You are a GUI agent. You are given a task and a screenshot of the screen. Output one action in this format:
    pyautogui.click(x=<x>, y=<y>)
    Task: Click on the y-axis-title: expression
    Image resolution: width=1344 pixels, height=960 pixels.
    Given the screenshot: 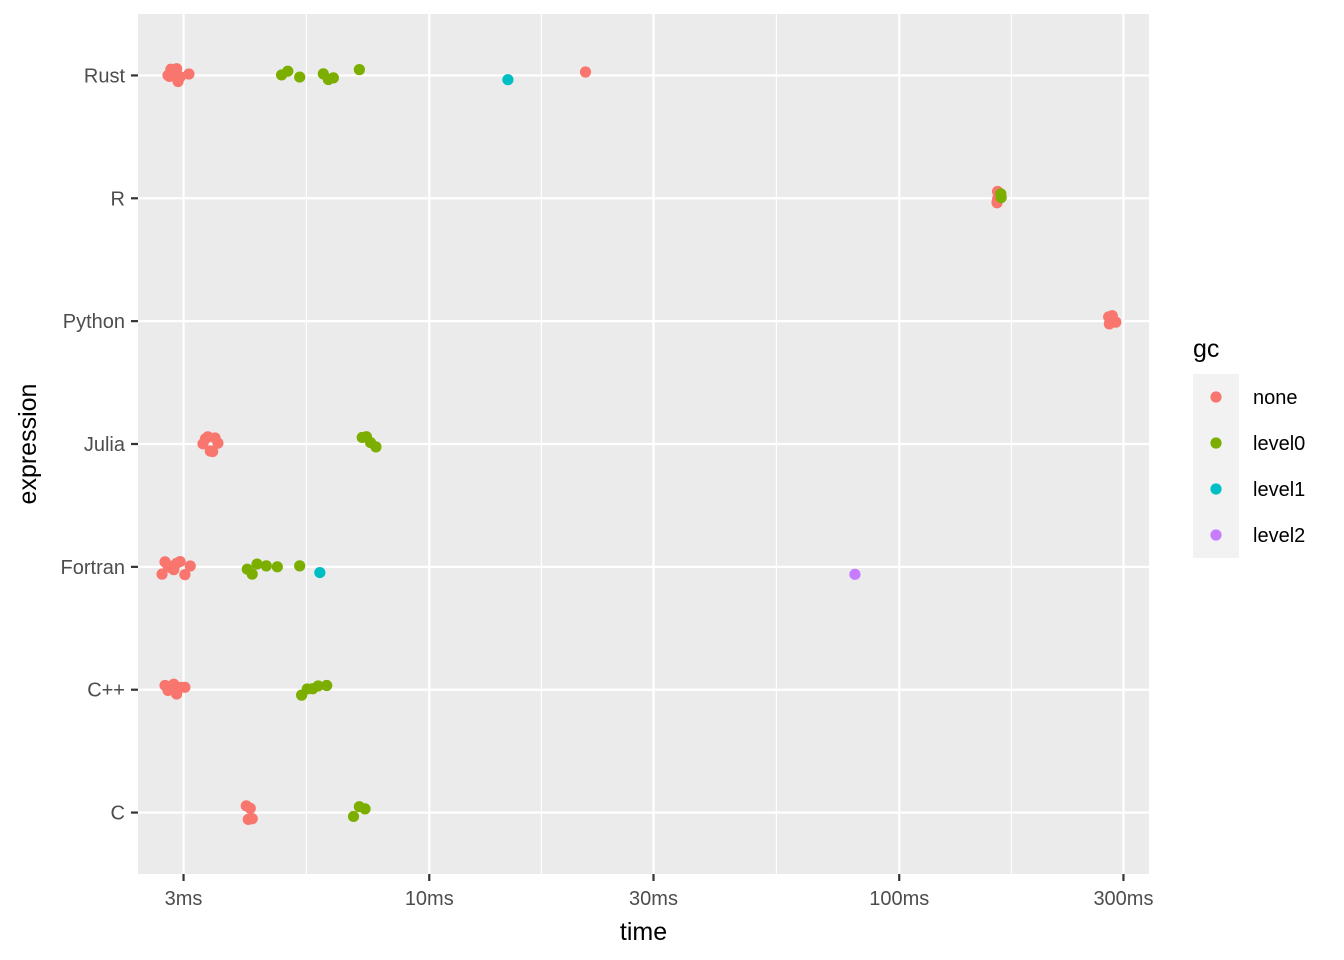 What is the action you would take?
    pyautogui.click(x=28, y=444)
    